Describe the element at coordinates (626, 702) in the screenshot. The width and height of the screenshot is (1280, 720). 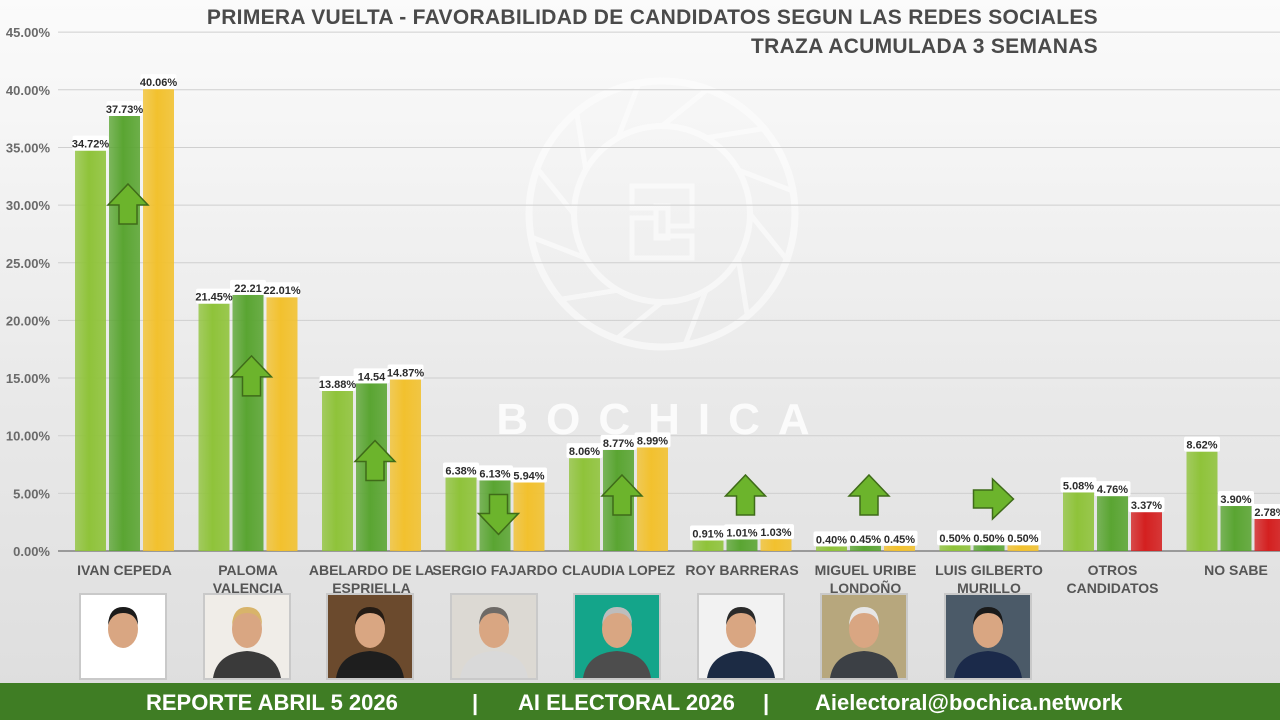
I see `footer-app-name: AI ELECTORAL 2026` at that location.